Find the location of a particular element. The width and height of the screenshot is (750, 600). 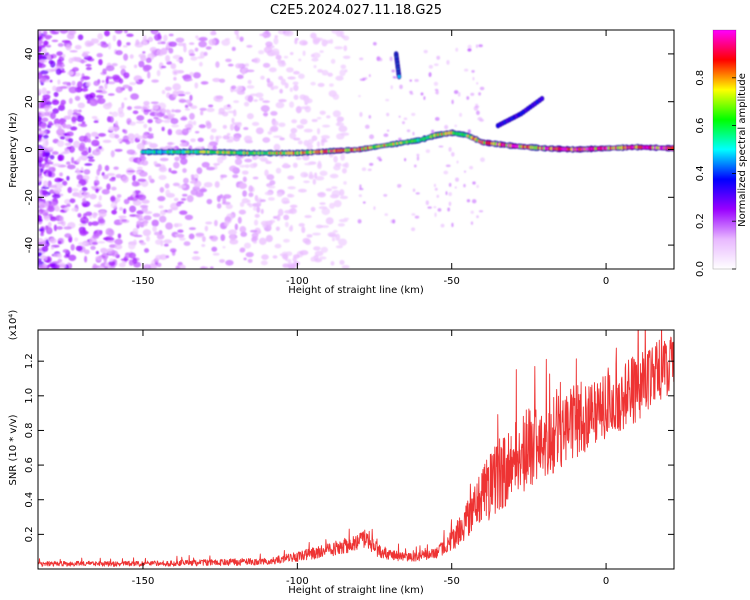

y-tick-label: -20 is located at coordinates (29, 197).